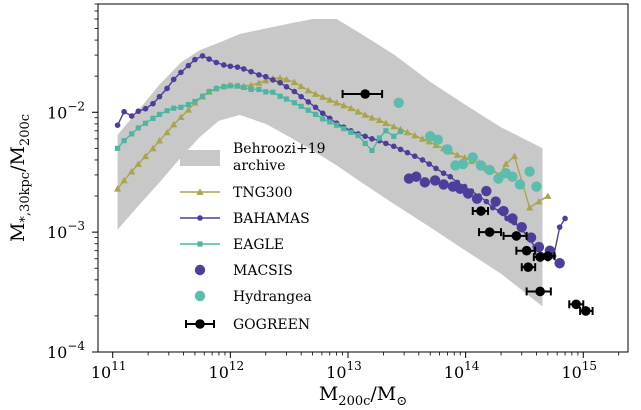 The height and width of the screenshot is (410, 641). What do you see at coordinates (247, 325) in the screenshot?
I see `legend-entry-gogreen: GOGREEN` at bounding box center [247, 325].